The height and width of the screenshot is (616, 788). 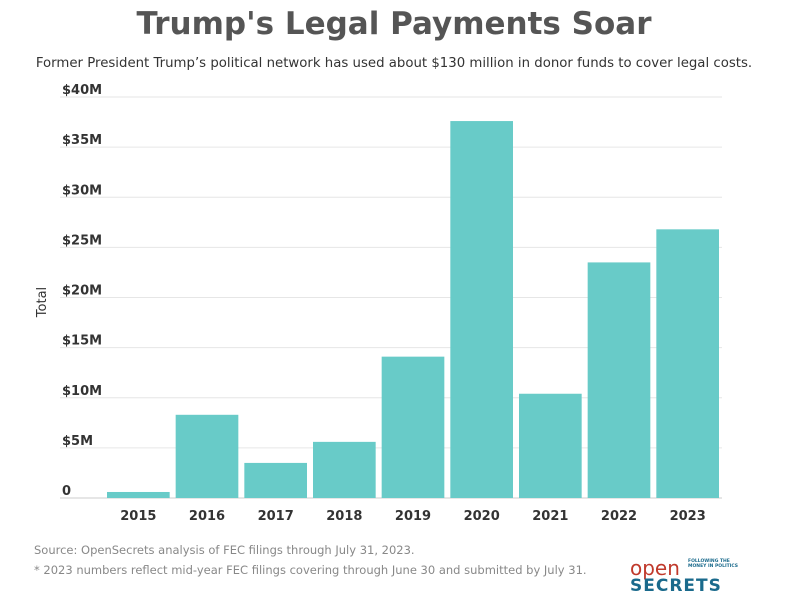 I want to click on y-tick-label: $35M, so click(x=82, y=140).